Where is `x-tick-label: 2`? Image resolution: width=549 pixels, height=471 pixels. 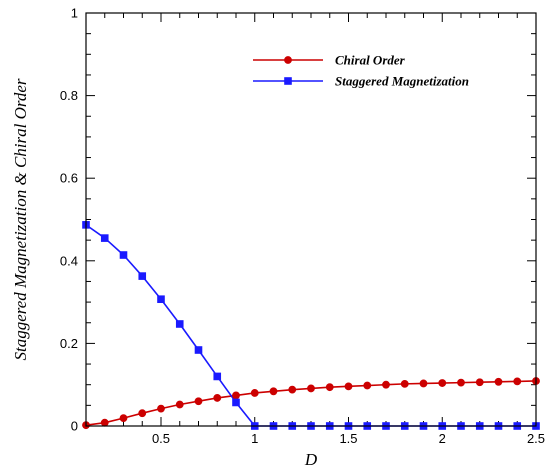 x-tick-label: 2 is located at coordinates (442, 438).